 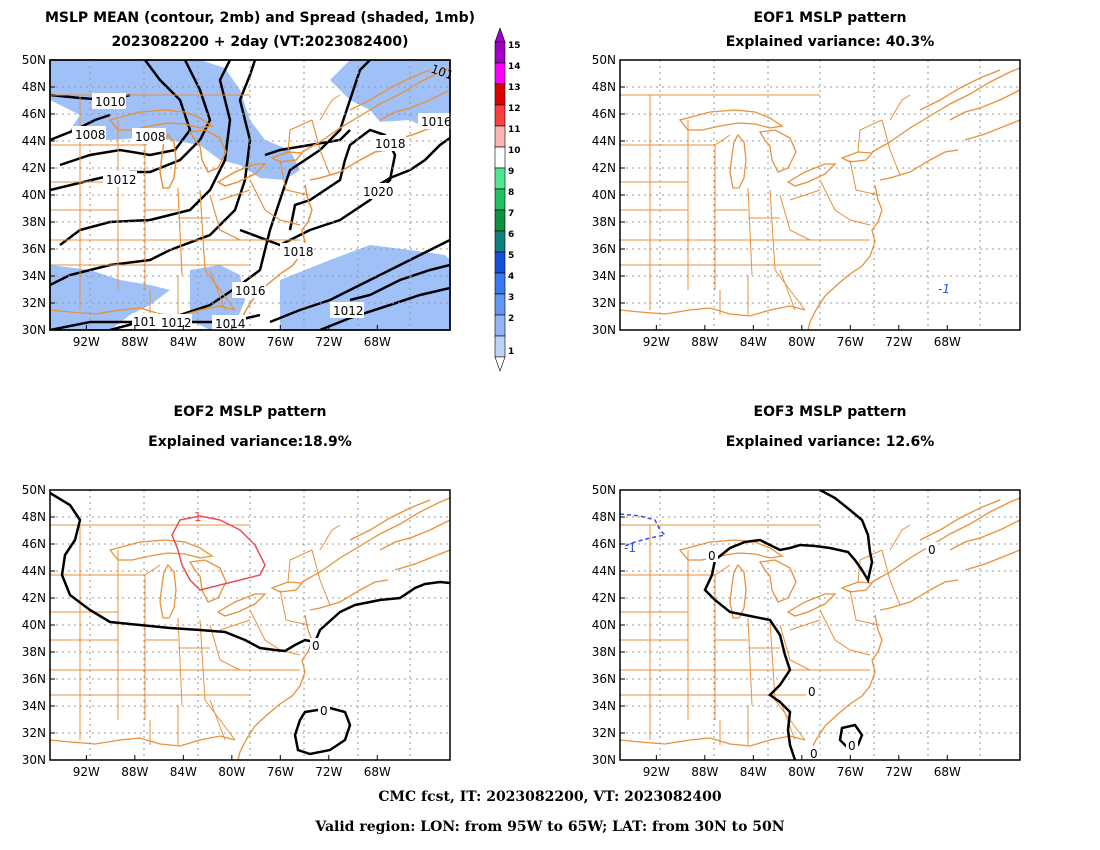 What do you see at coordinates (511, 193) in the screenshot?
I see `colorbar-label: 8` at bounding box center [511, 193].